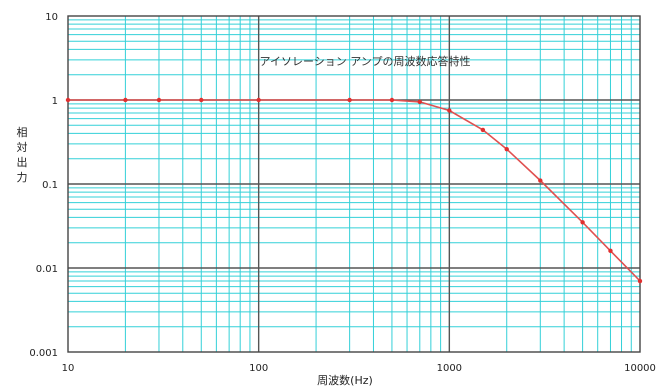 Image resolution: width=666 pixels, height=390 pixels. Describe the element at coordinates (22, 177) in the screenshot. I see `y-axis-label-char: 力` at that location.